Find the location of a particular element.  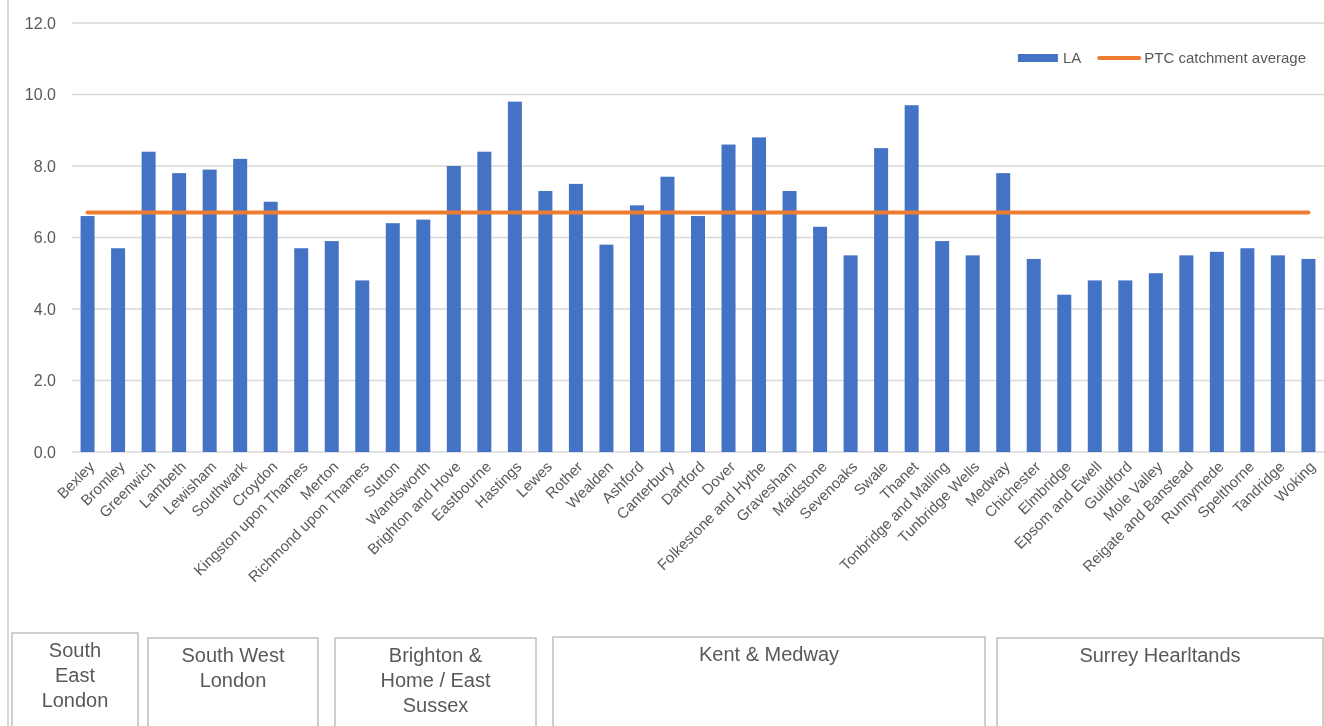

y-tick-label: 2.0 is located at coordinates (45, 381).